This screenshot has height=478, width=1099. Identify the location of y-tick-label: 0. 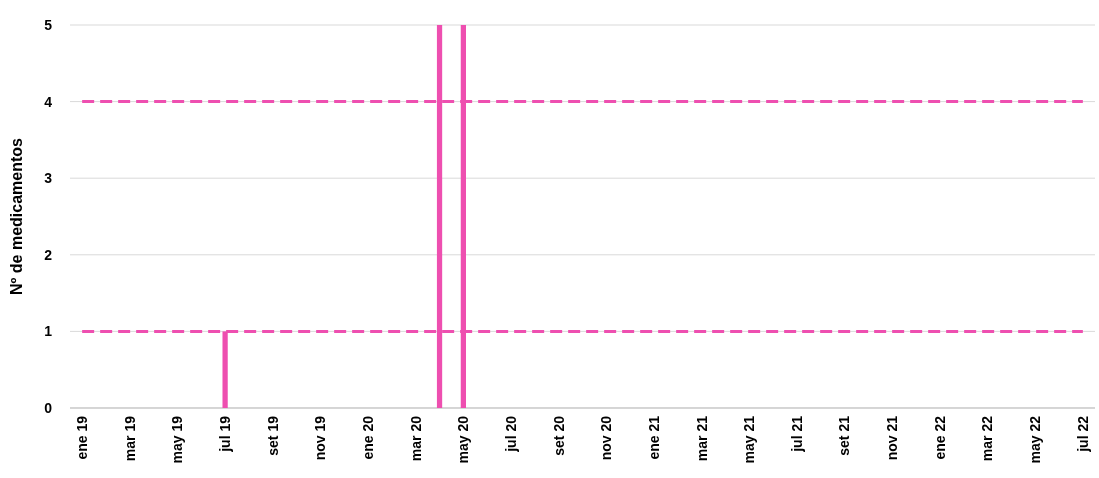
(48, 407).